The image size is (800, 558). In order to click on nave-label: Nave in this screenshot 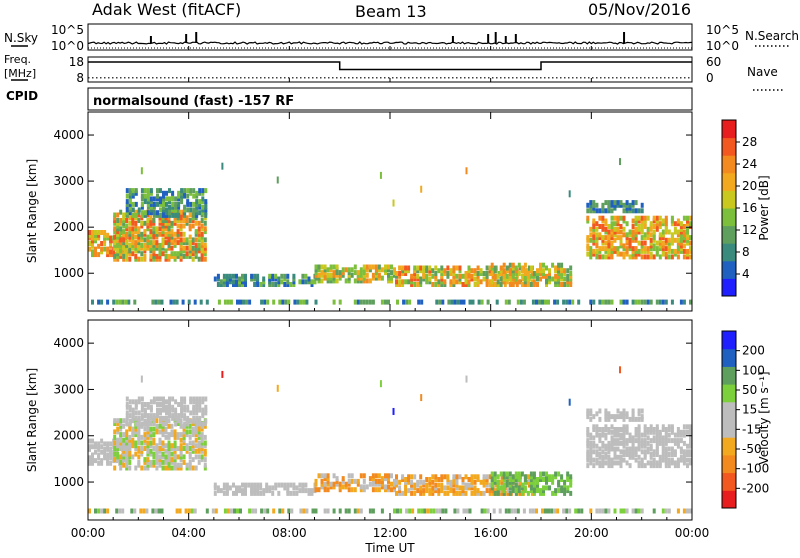, I will do `click(762, 72)`.